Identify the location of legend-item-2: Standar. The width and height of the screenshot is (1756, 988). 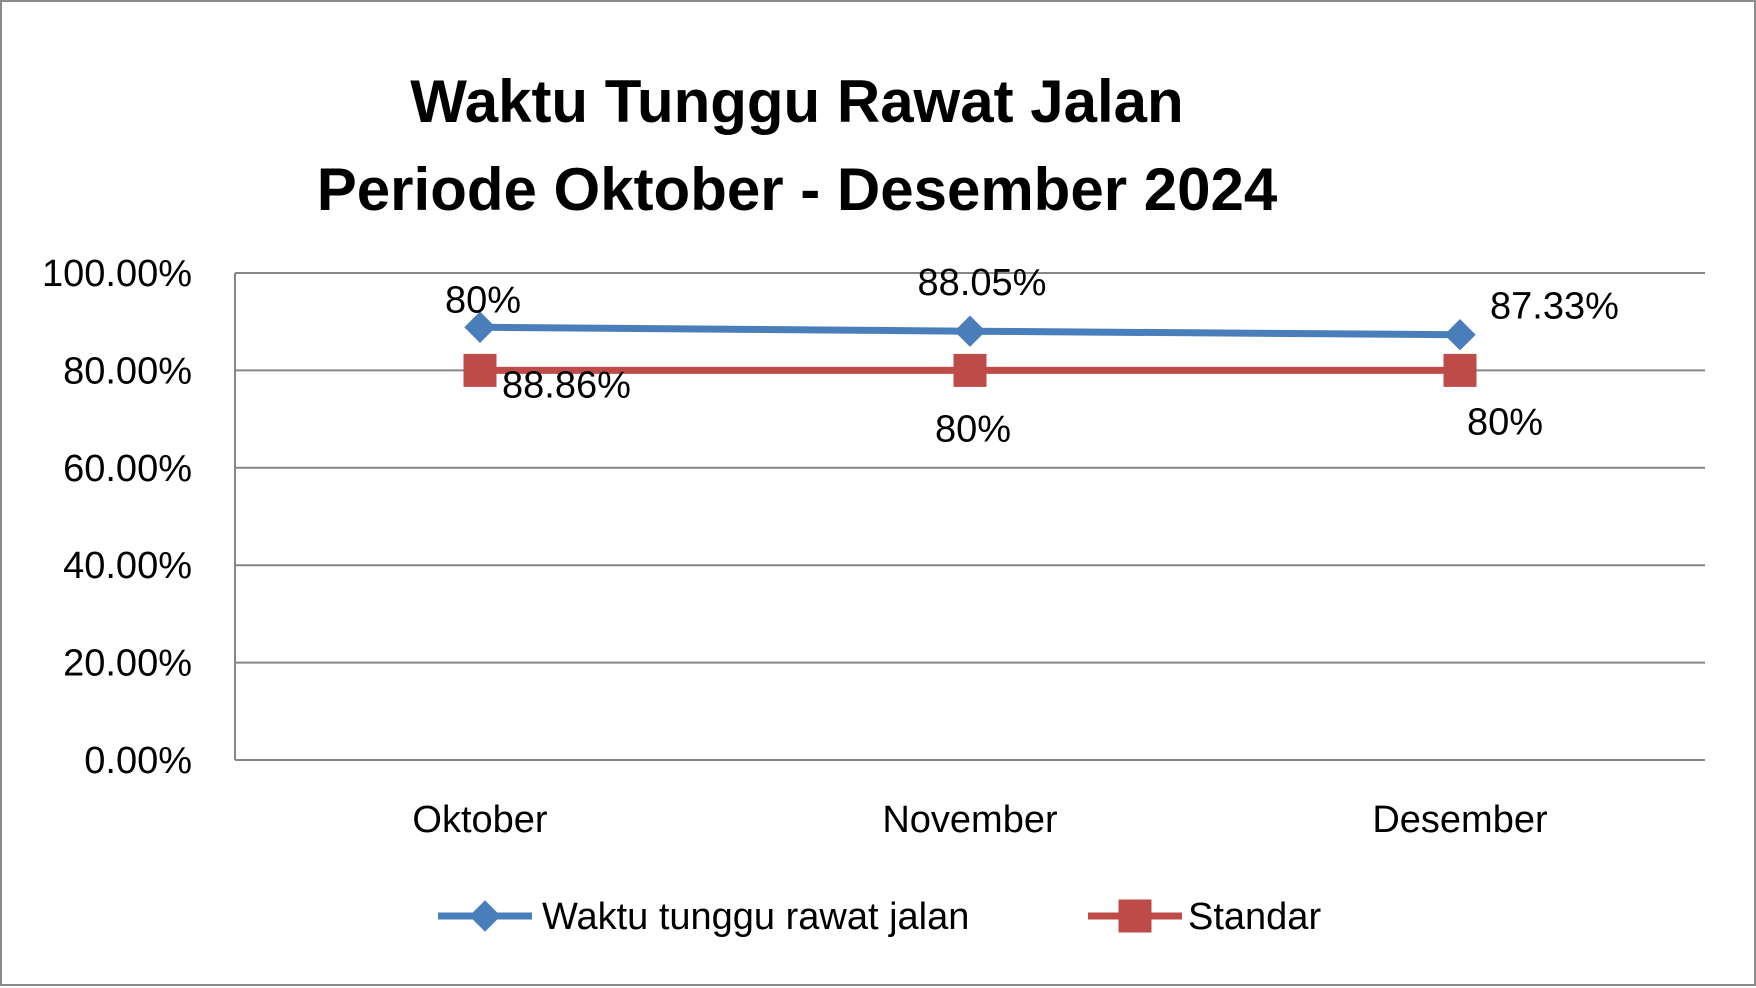
(1204, 917).